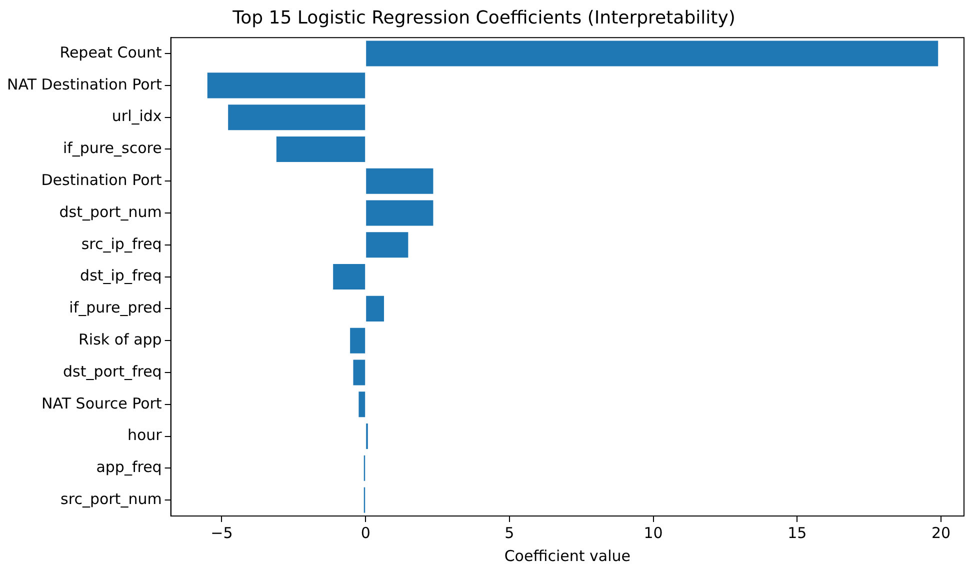 The height and width of the screenshot is (574, 966). I want to click on x-tick-label: 0, so click(365, 533).